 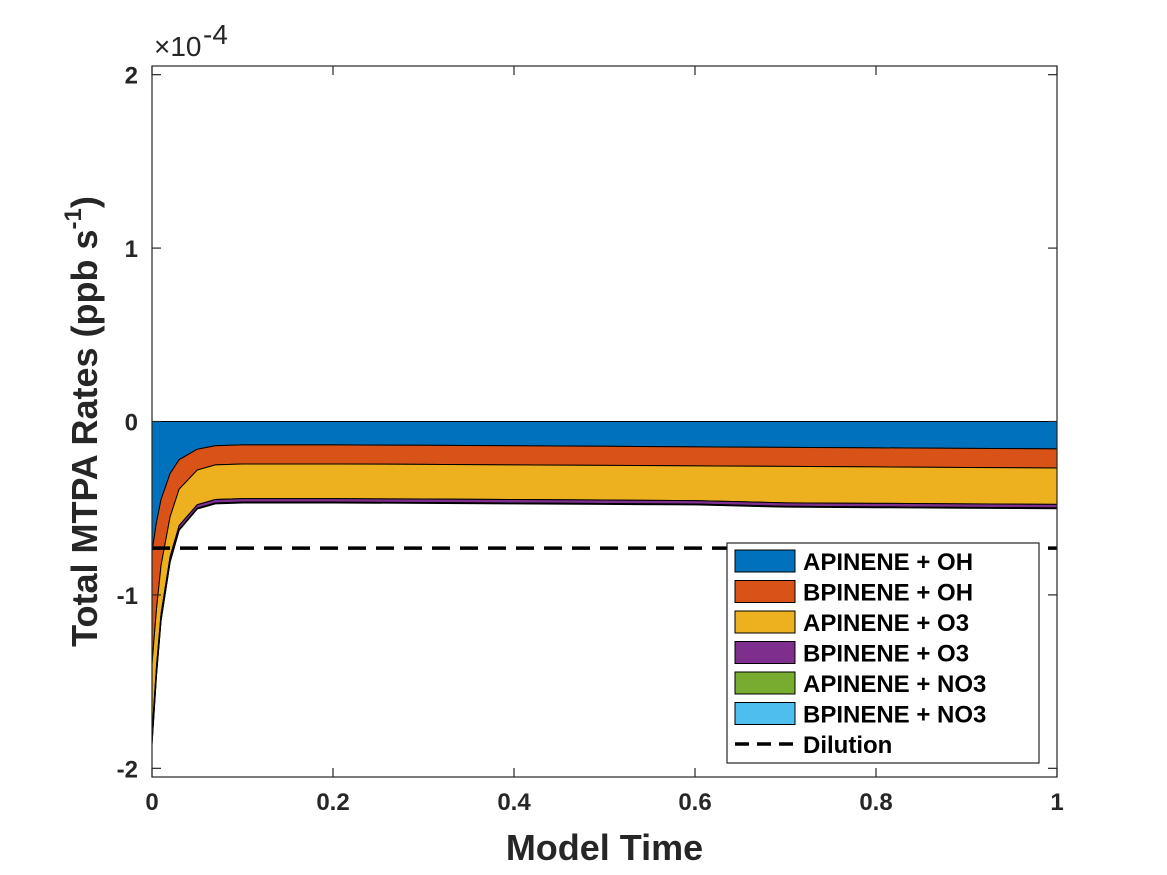 What do you see at coordinates (694, 802) in the screenshot?
I see `x-tick-label: 0.6` at bounding box center [694, 802].